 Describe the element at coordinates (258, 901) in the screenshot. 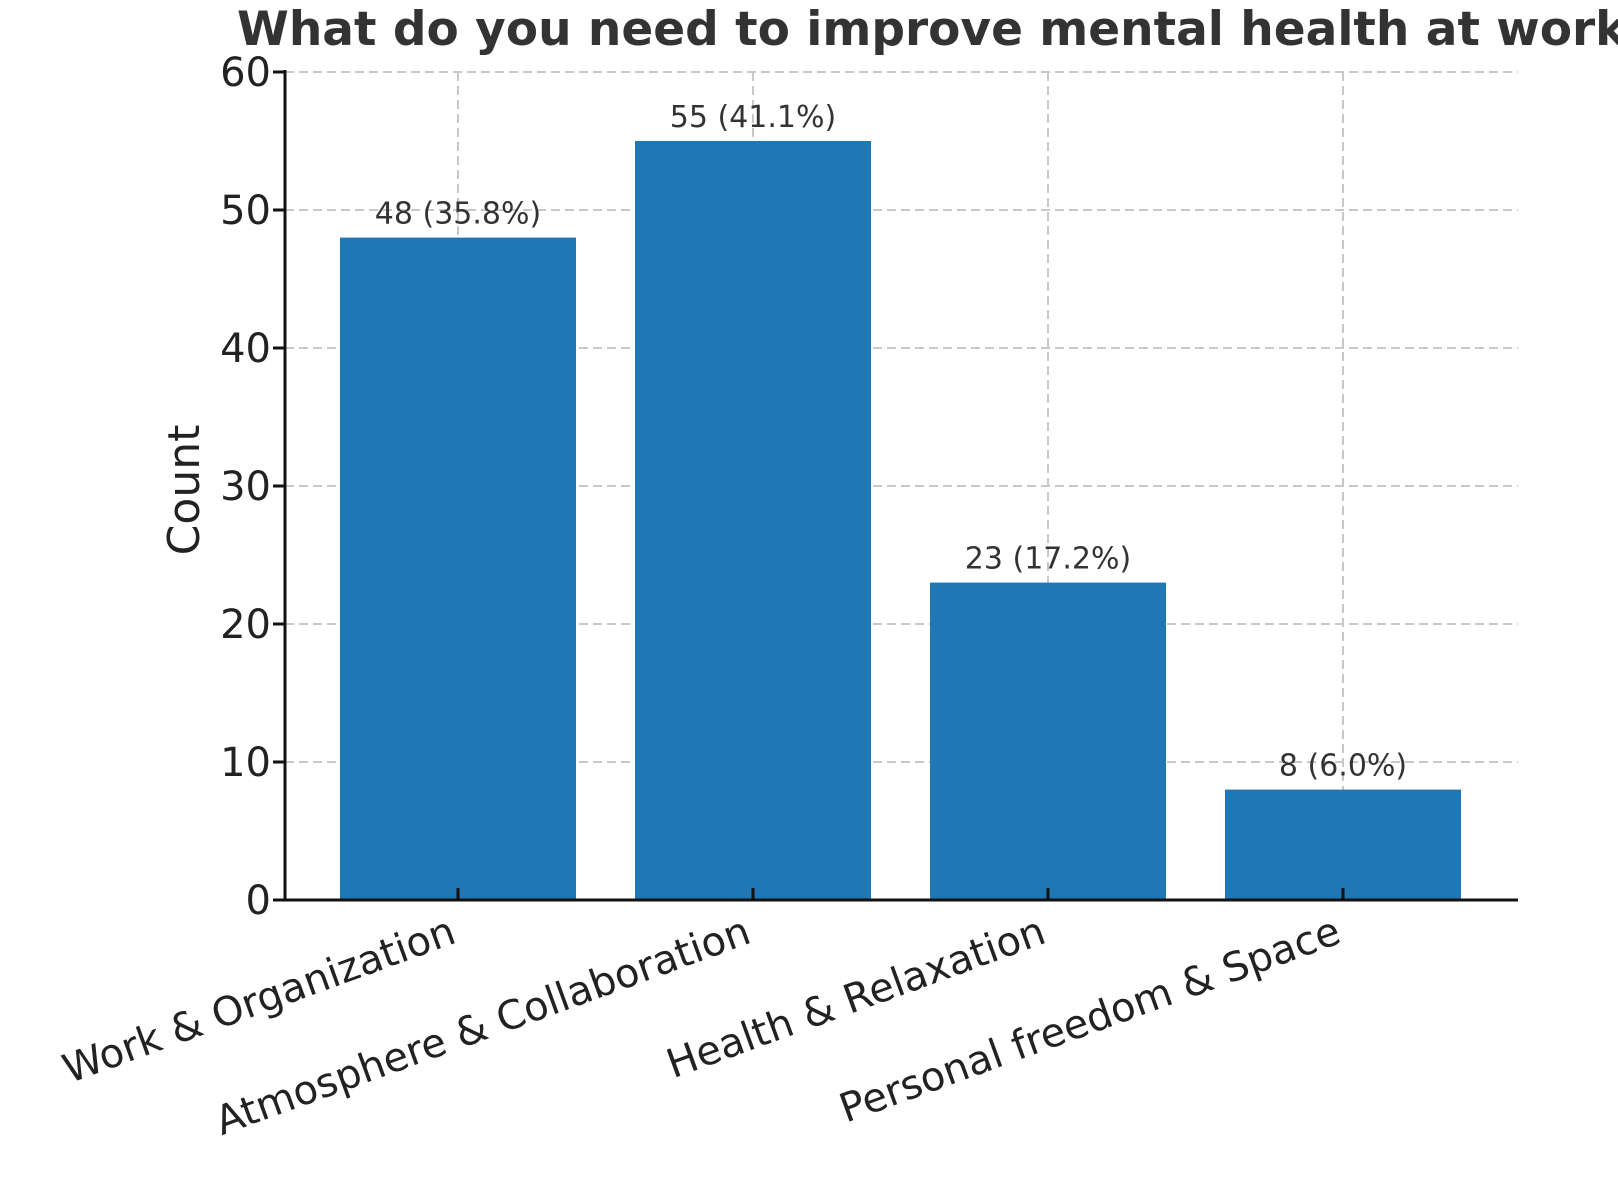

I see `y-tick-label: 0` at that location.